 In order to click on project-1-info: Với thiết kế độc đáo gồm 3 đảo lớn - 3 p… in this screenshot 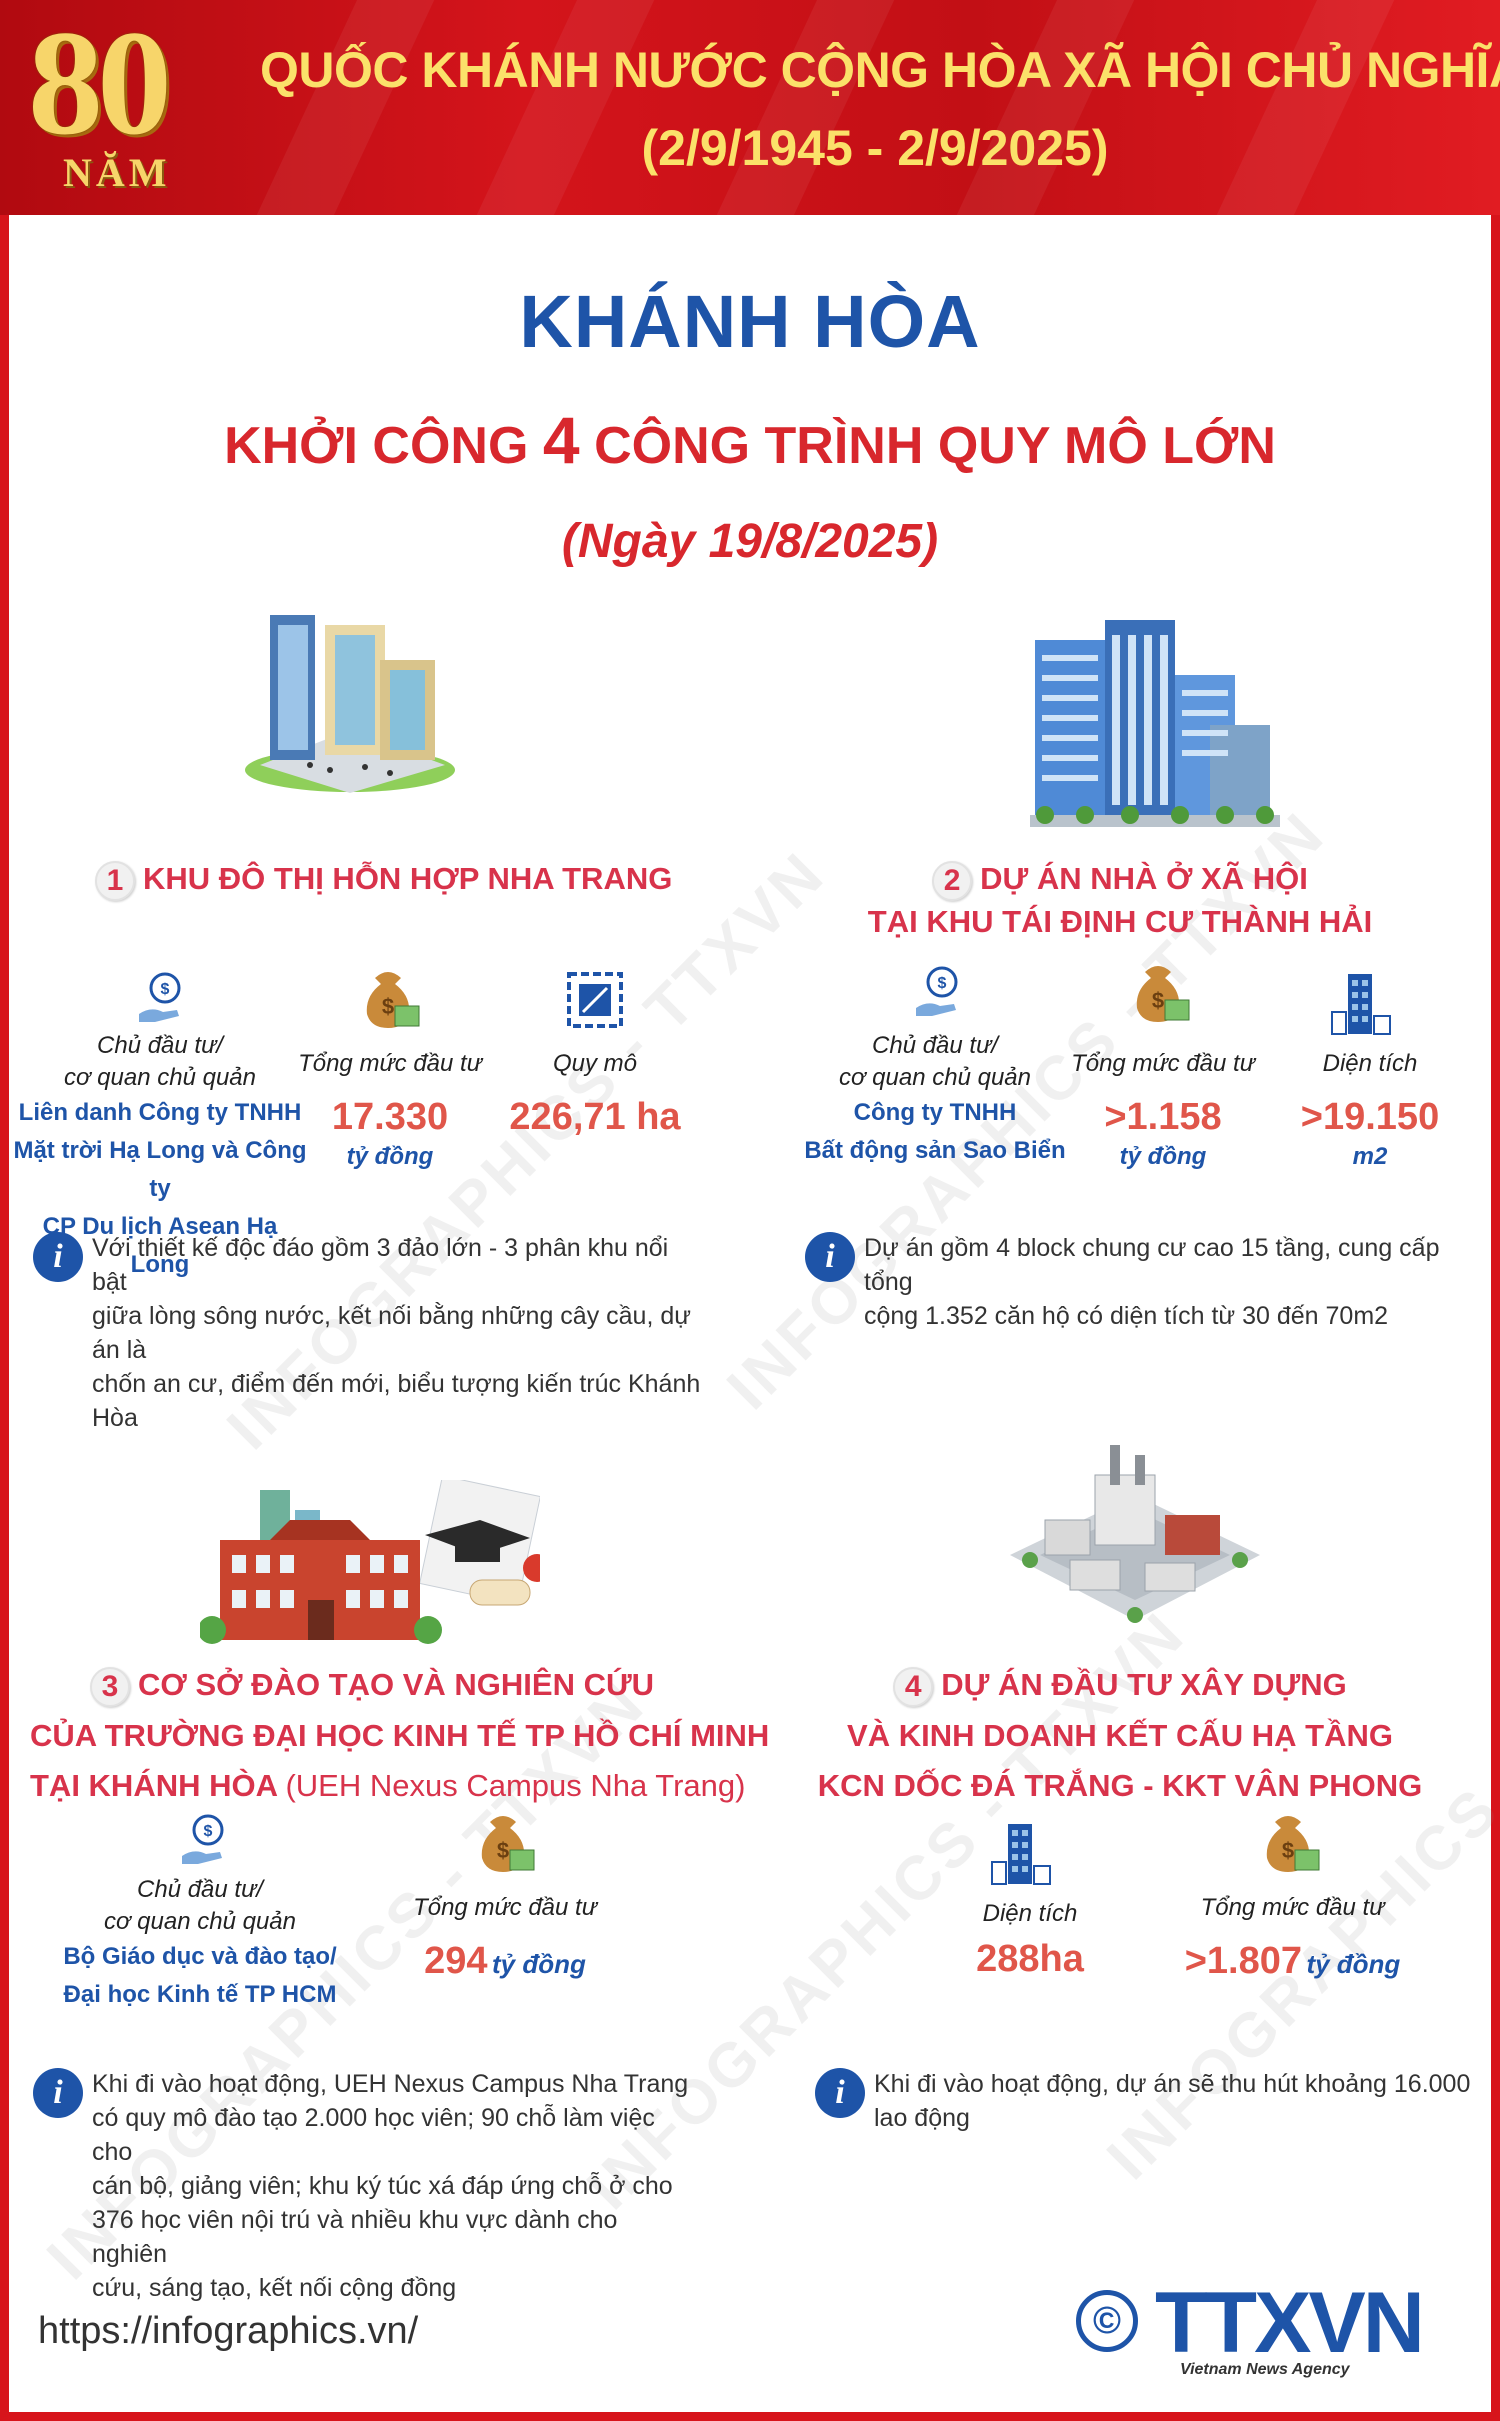, I will do `click(396, 1333)`.